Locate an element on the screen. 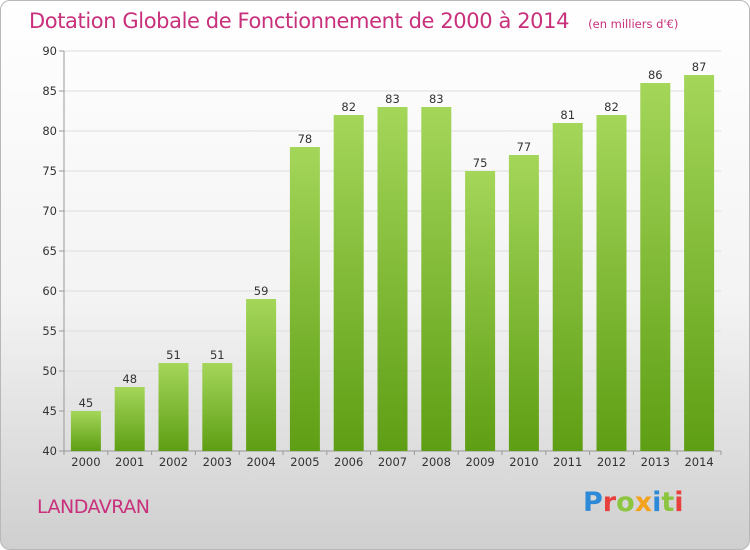 Image resolution: width=750 pixels, height=550 pixels. y-tick-label: 75 is located at coordinates (49, 171).